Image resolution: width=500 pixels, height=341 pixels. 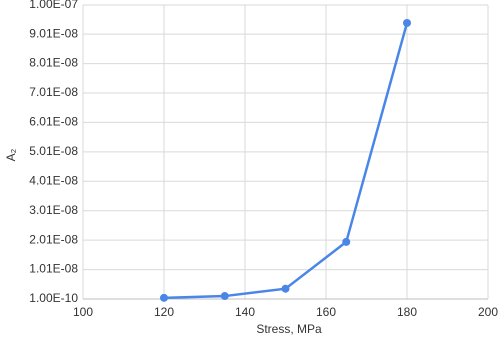 I want to click on x-axis-title: Stress, MPa, so click(x=289, y=329).